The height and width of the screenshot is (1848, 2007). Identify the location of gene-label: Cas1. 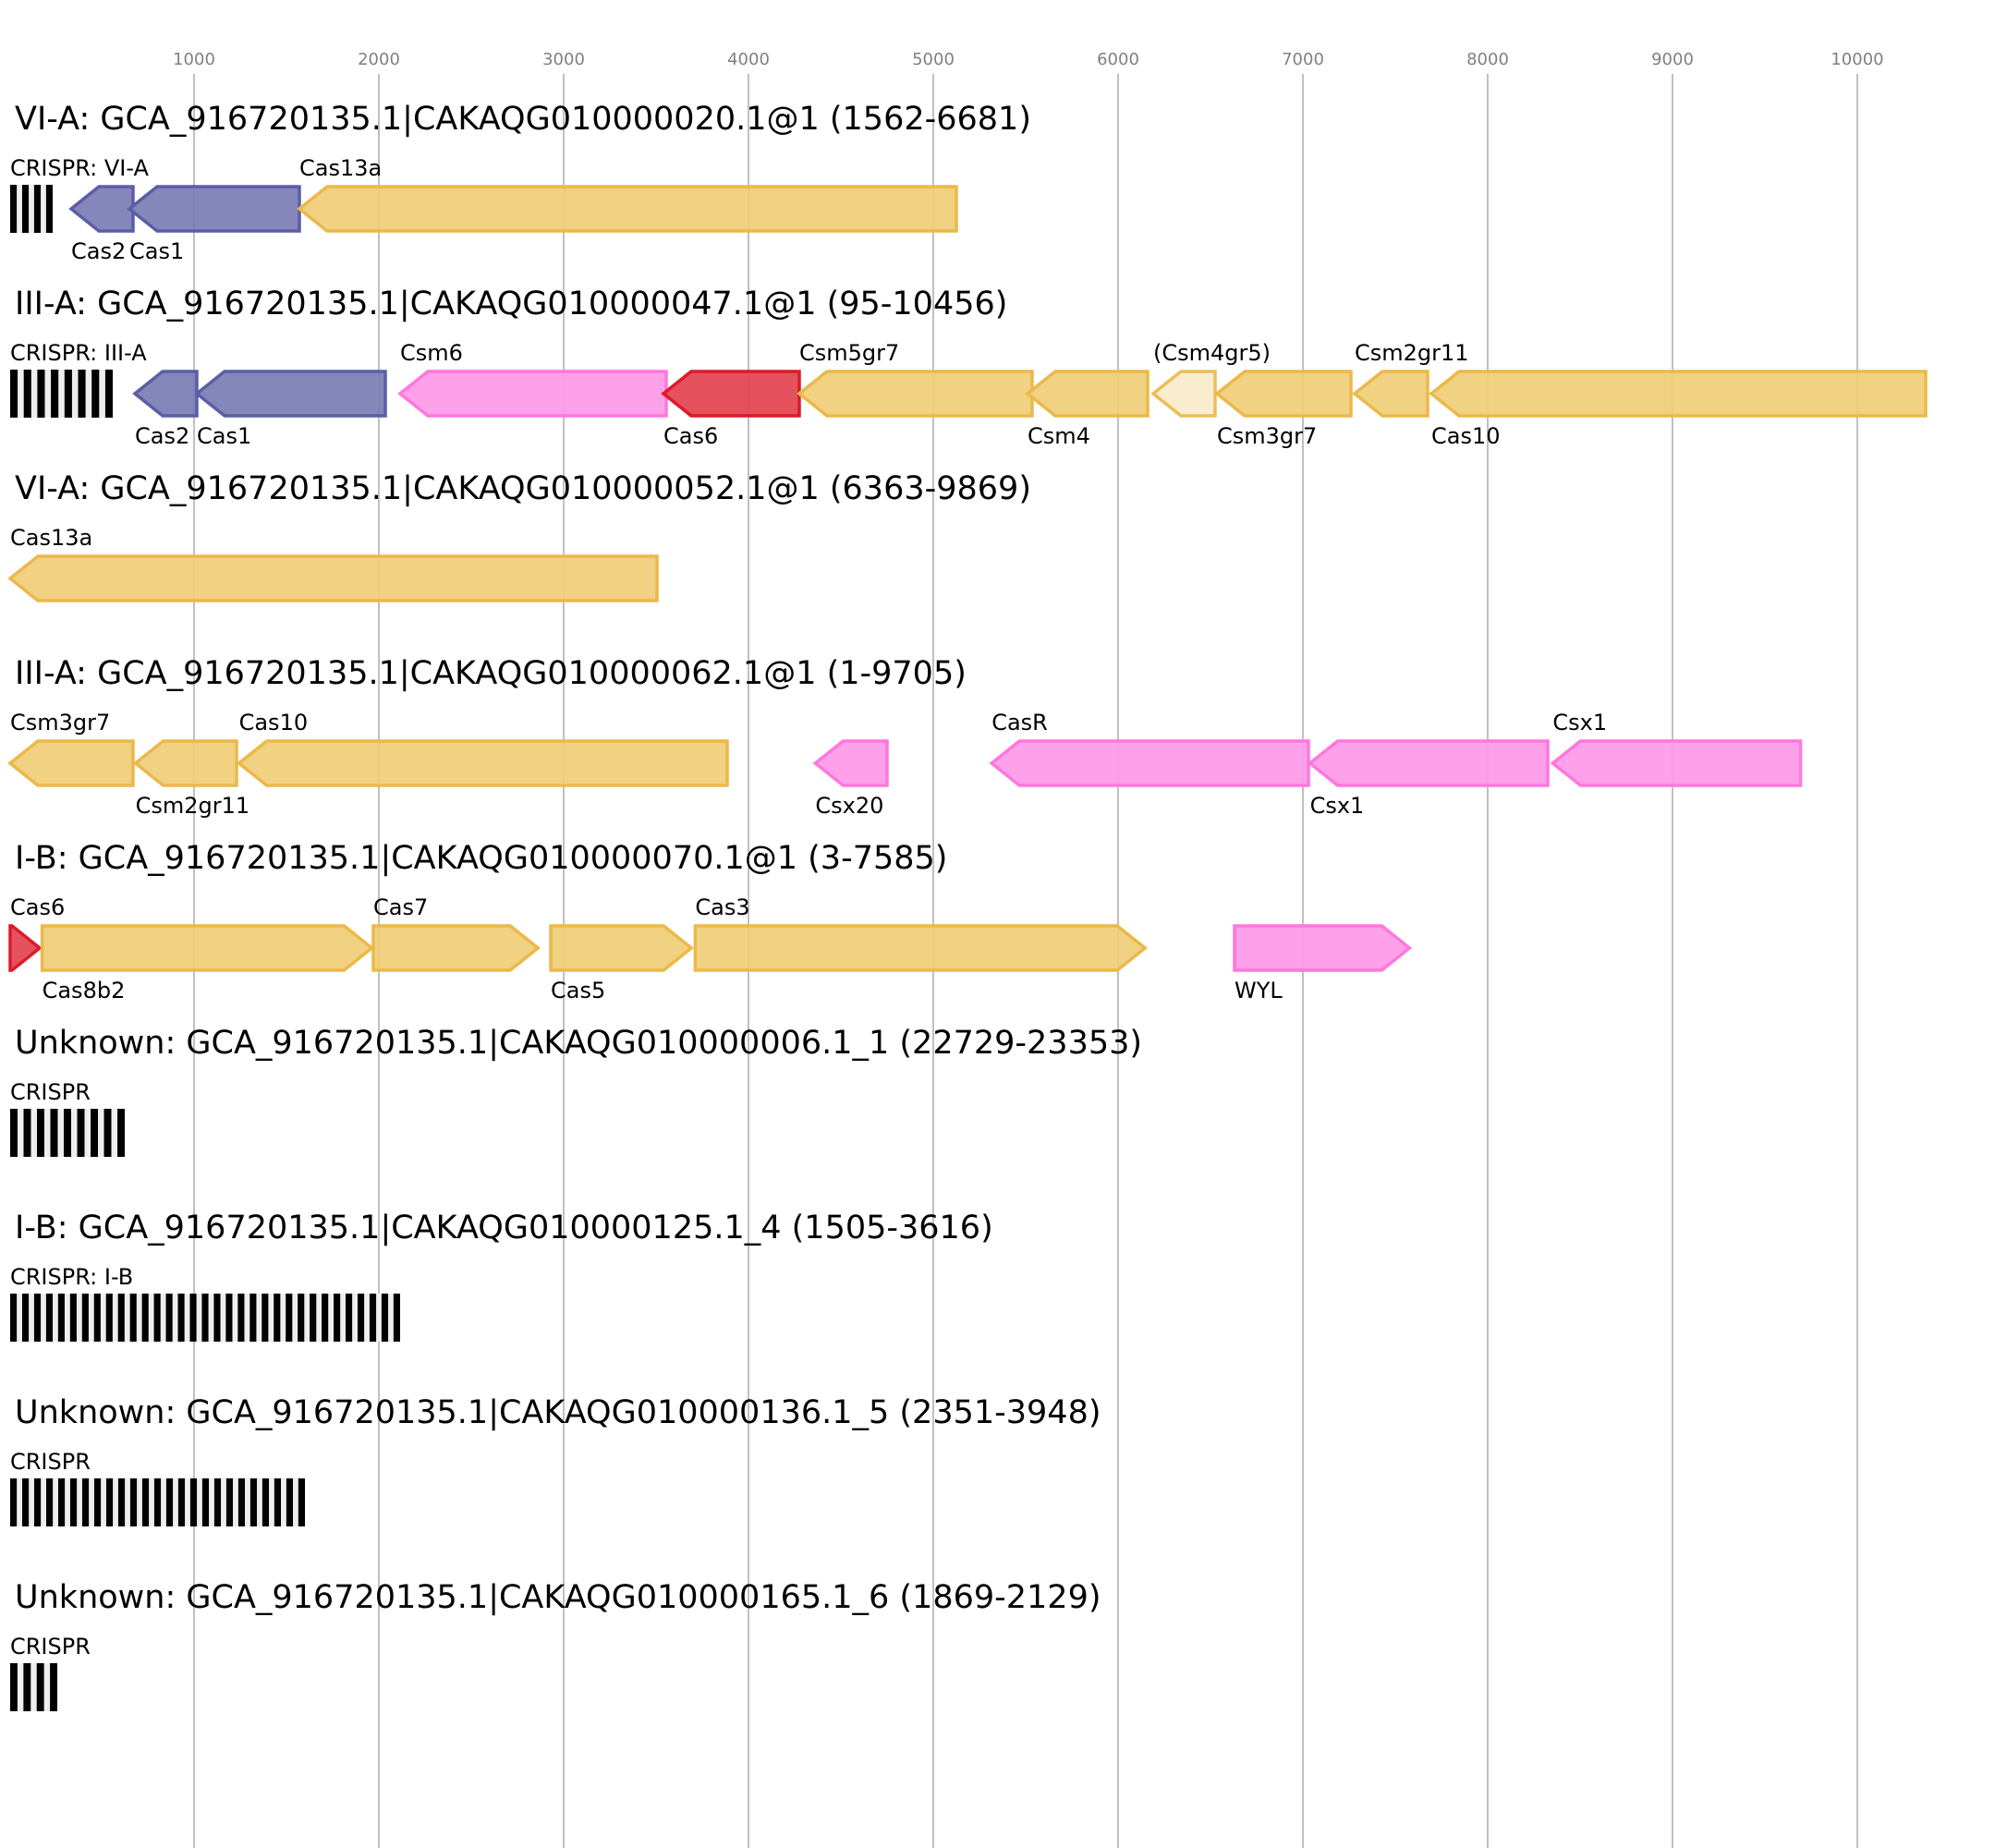
(224, 436).